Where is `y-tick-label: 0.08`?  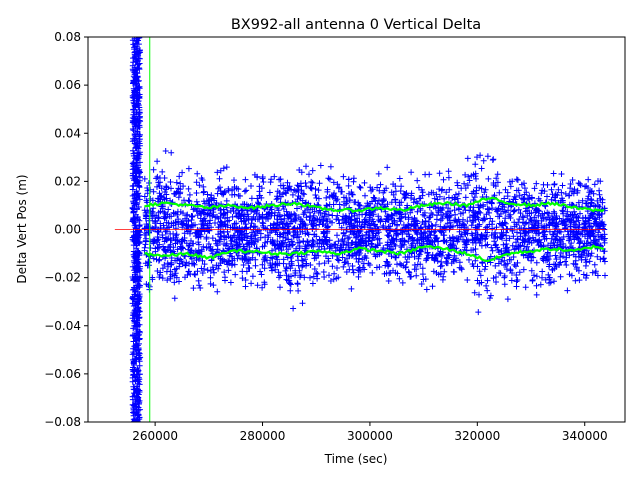 y-tick-label: 0.08 is located at coordinates (67, 37).